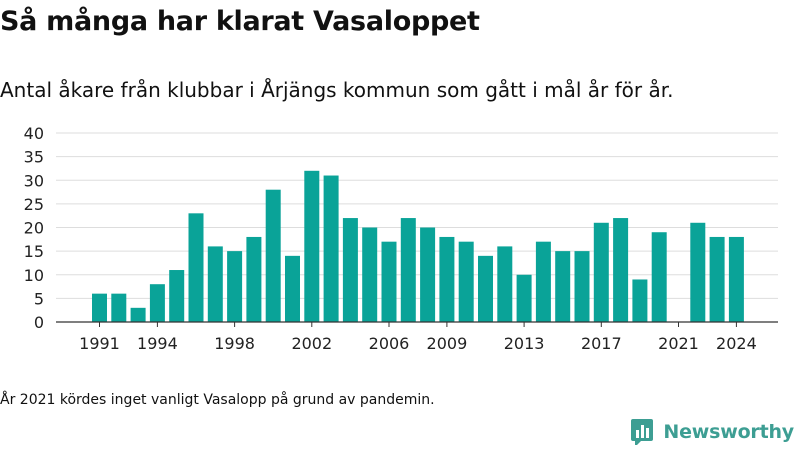 This screenshot has width=800, height=450. I want to click on x-tick-label: 2002, so click(311, 343).